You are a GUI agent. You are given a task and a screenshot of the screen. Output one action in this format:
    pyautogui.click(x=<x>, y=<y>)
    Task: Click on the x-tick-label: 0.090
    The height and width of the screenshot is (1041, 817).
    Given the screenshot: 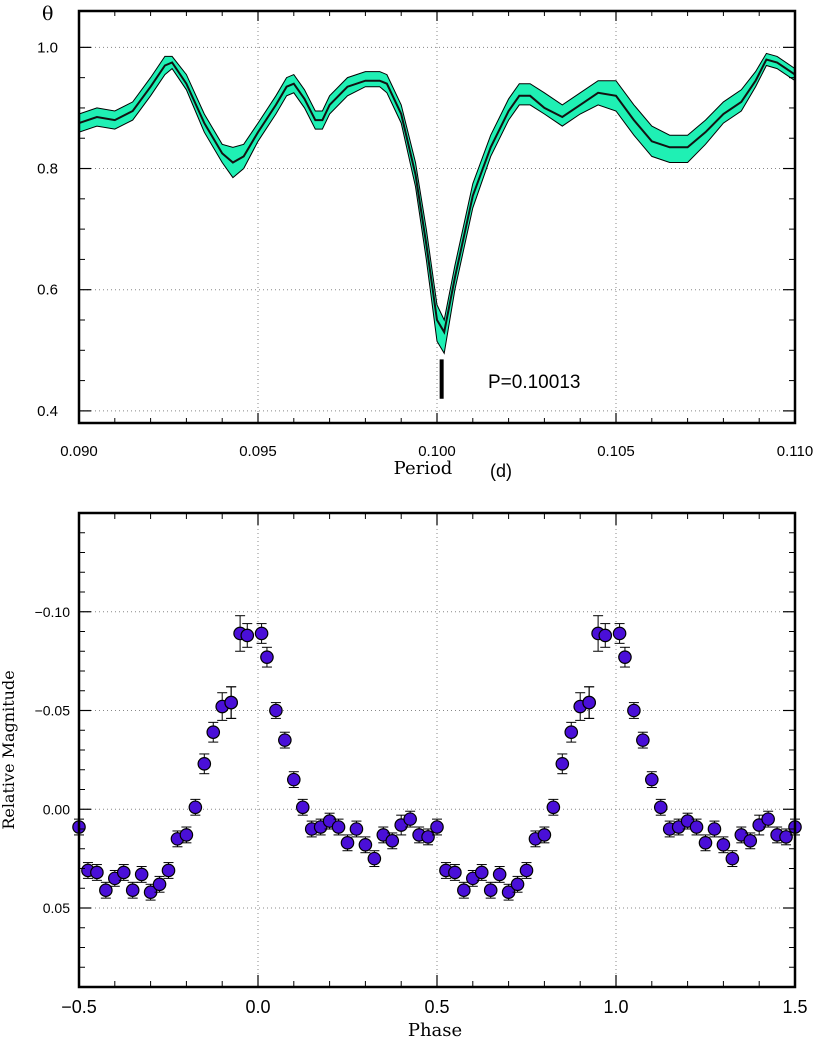 What is the action you would take?
    pyautogui.click(x=79, y=451)
    